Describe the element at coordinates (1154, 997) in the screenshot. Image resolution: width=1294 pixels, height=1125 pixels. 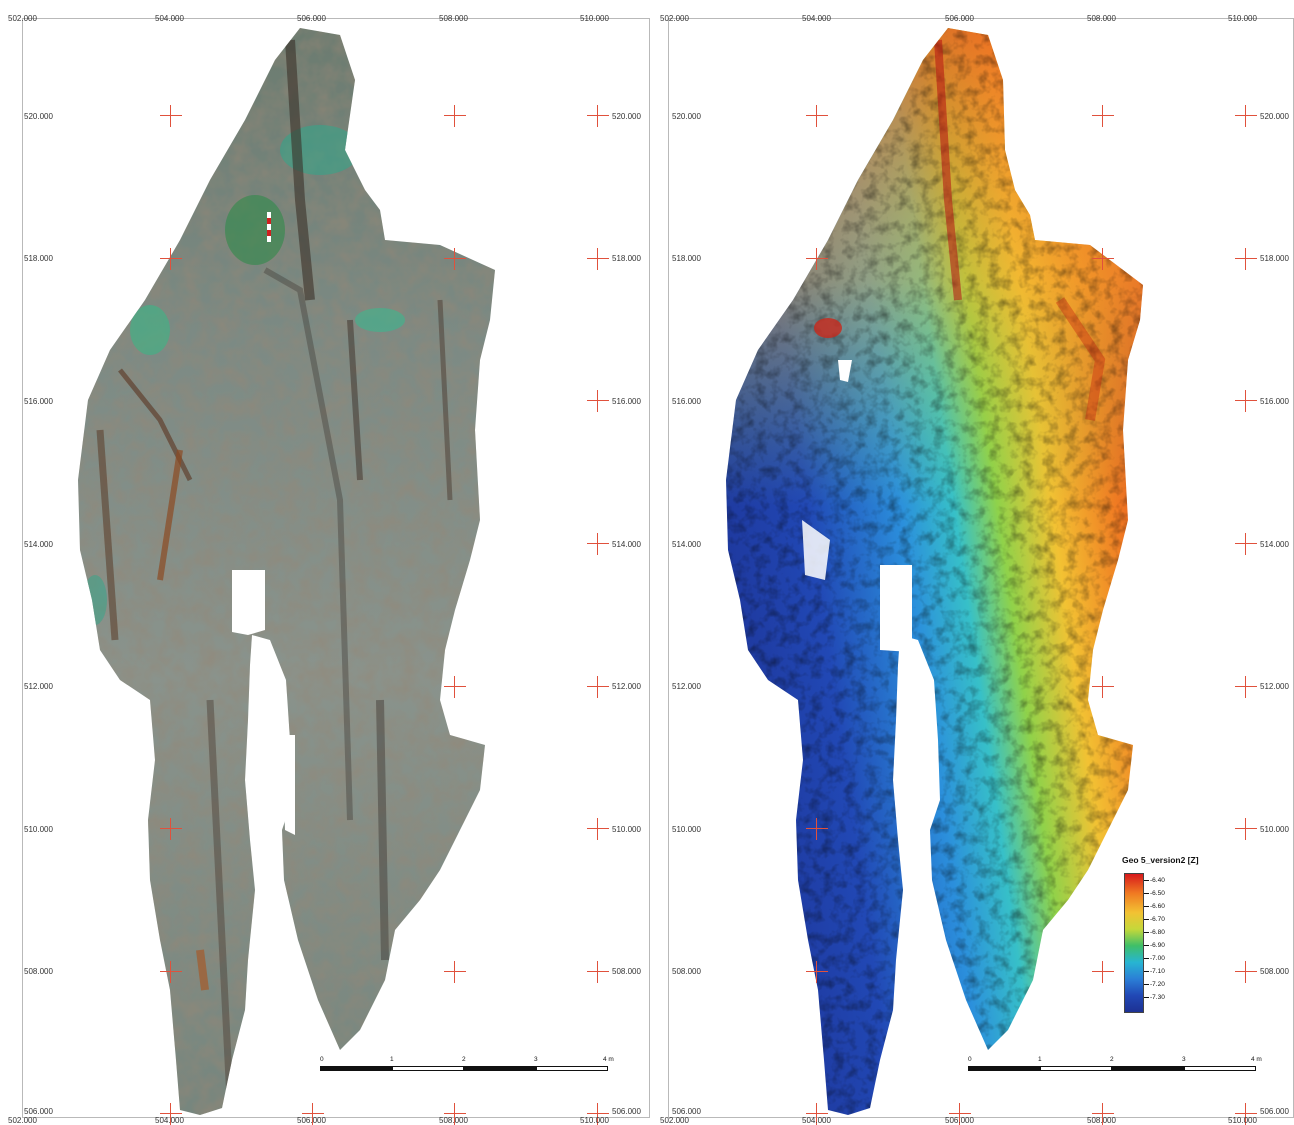
I see `legend-tick-label: -7.30` at that location.